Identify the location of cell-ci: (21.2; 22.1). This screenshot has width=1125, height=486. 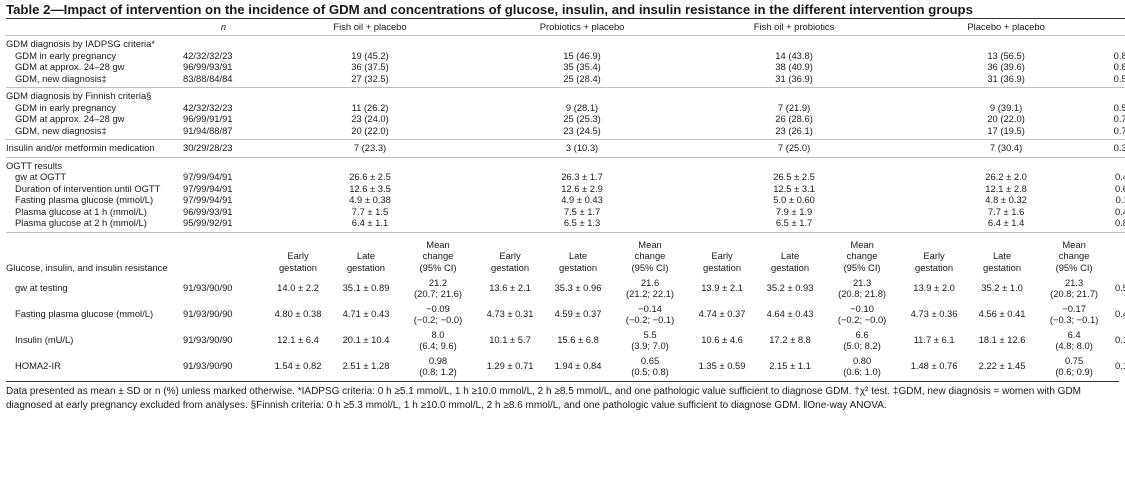
(650, 293).